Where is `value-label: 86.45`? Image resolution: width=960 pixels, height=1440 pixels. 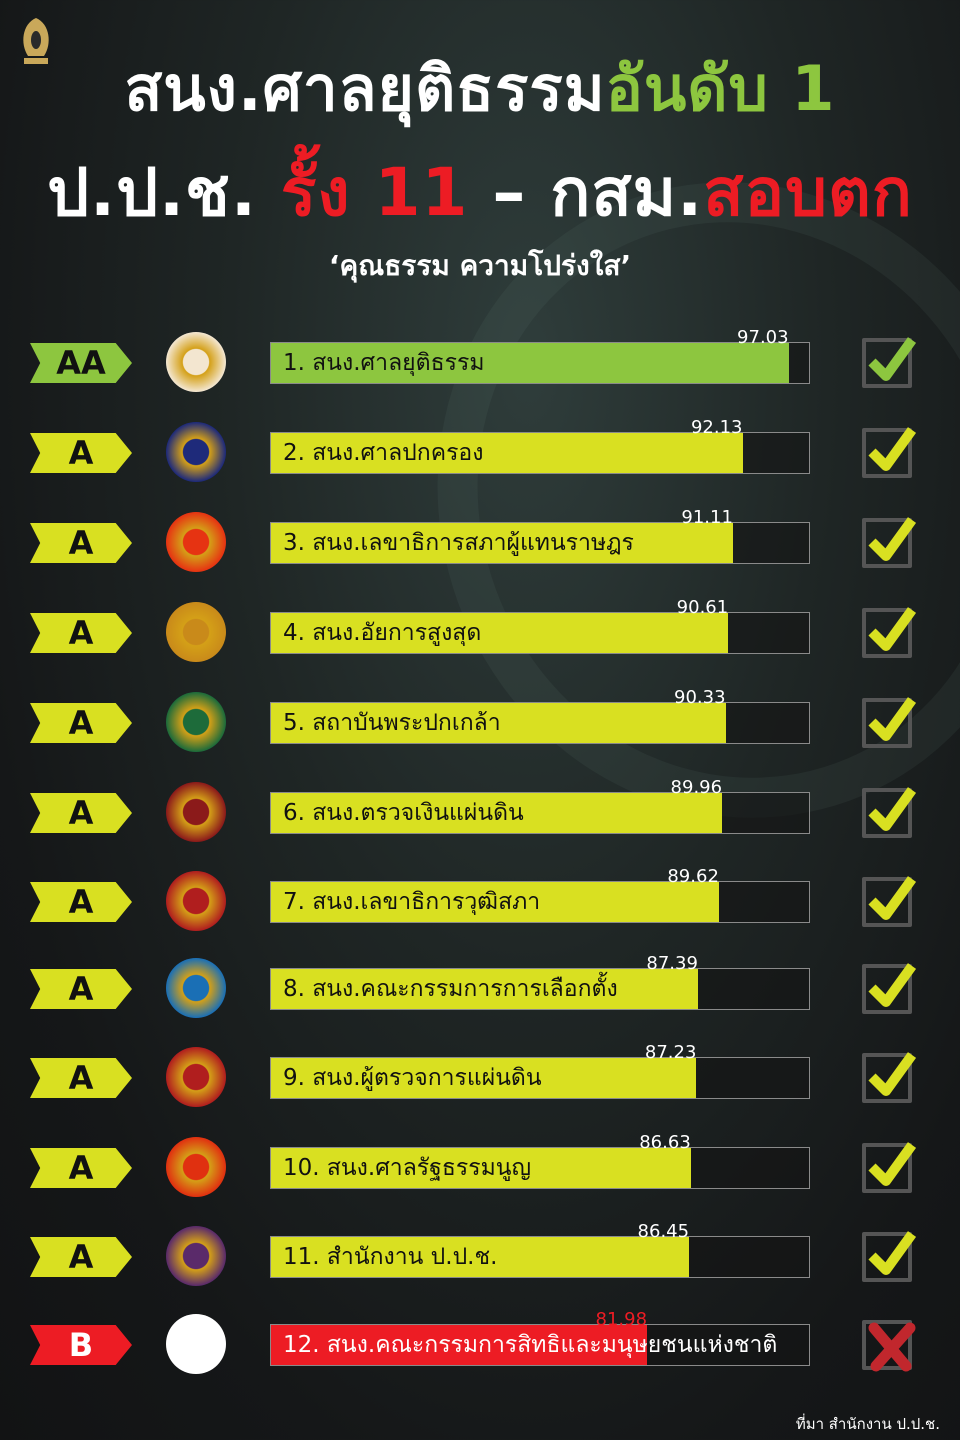
value-label: 86.45 is located at coordinates (663, 1231).